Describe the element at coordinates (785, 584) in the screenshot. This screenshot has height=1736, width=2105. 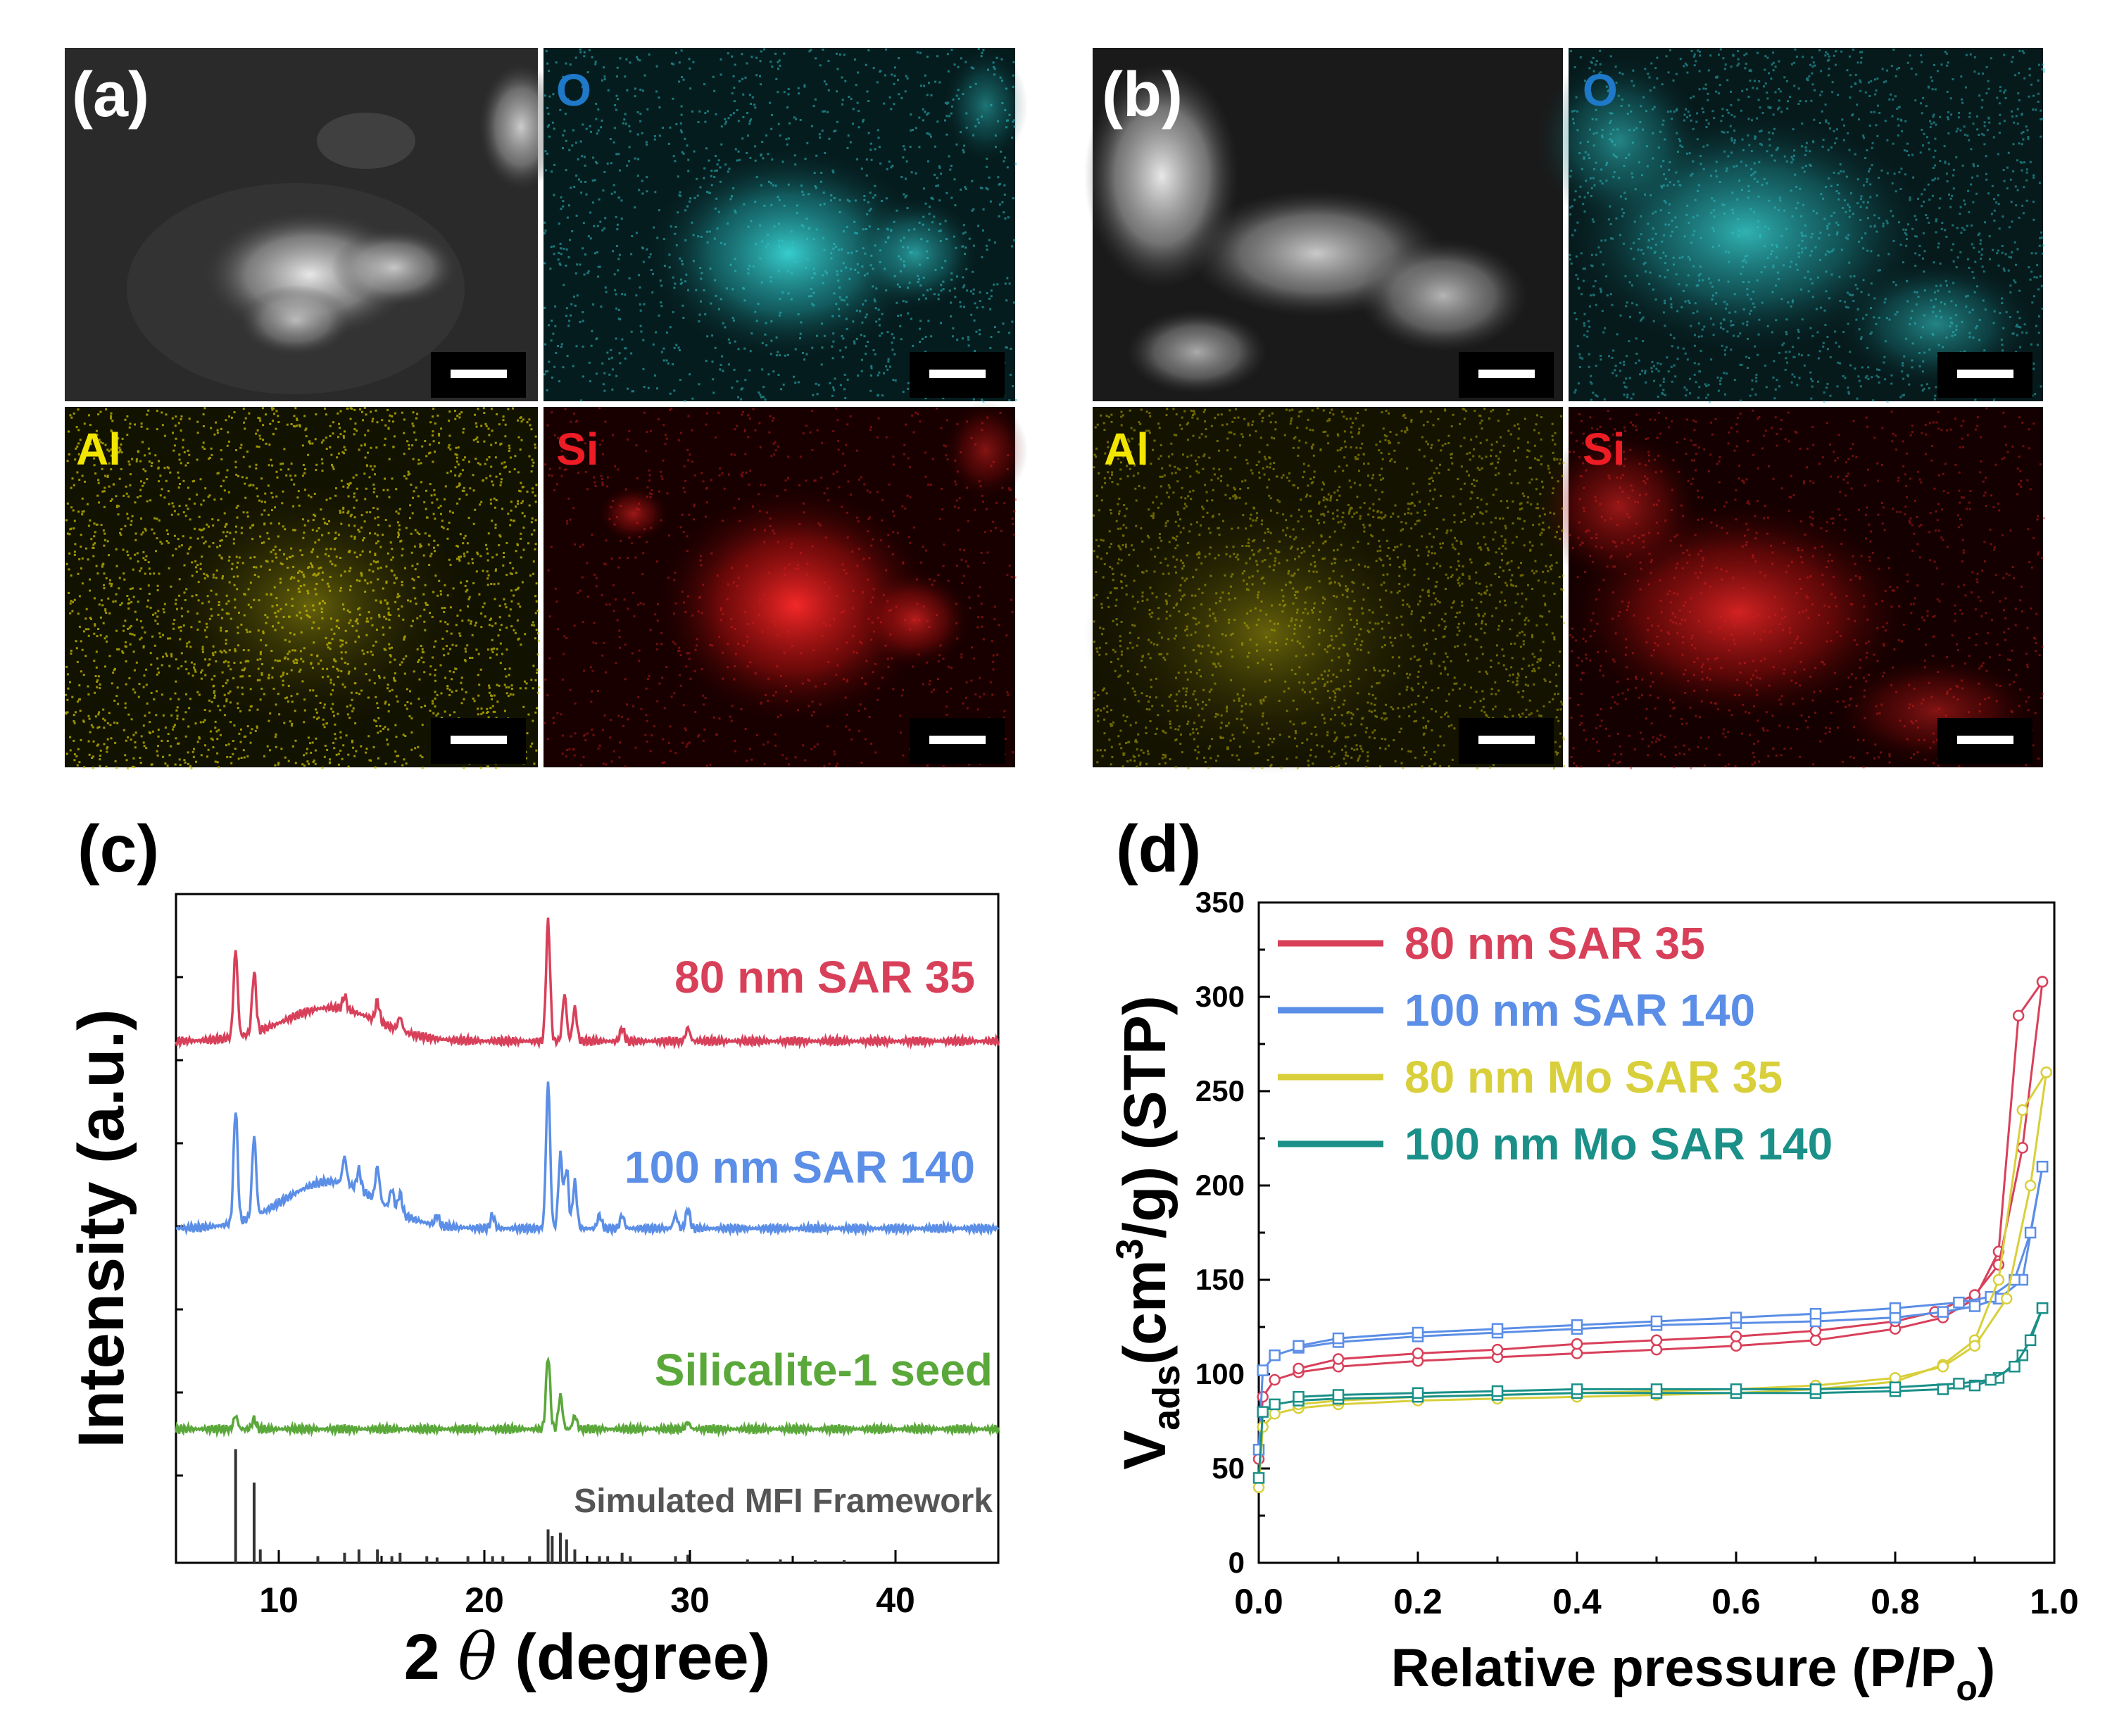
I see `panel-a-si-map` at that location.